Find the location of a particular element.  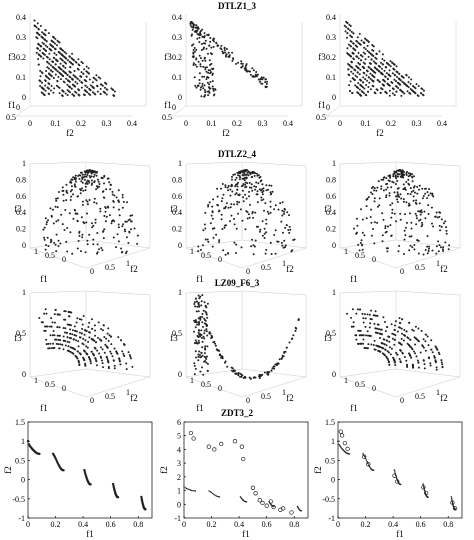

tick-label-f1: 0.5 is located at coordinates (11, 117).